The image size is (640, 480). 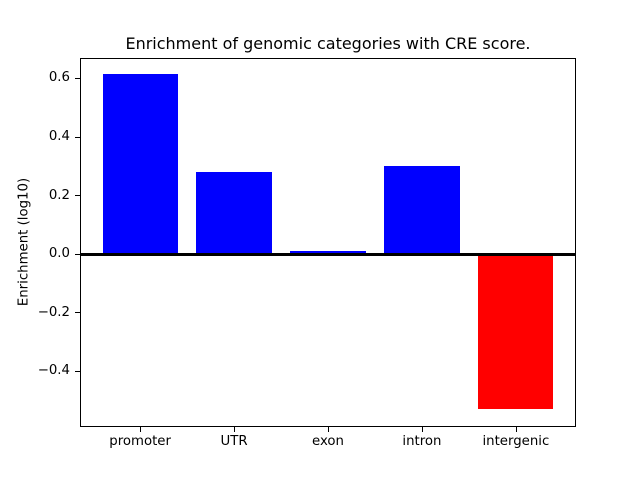 I want to click on bar-UTR, so click(x=234, y=213).